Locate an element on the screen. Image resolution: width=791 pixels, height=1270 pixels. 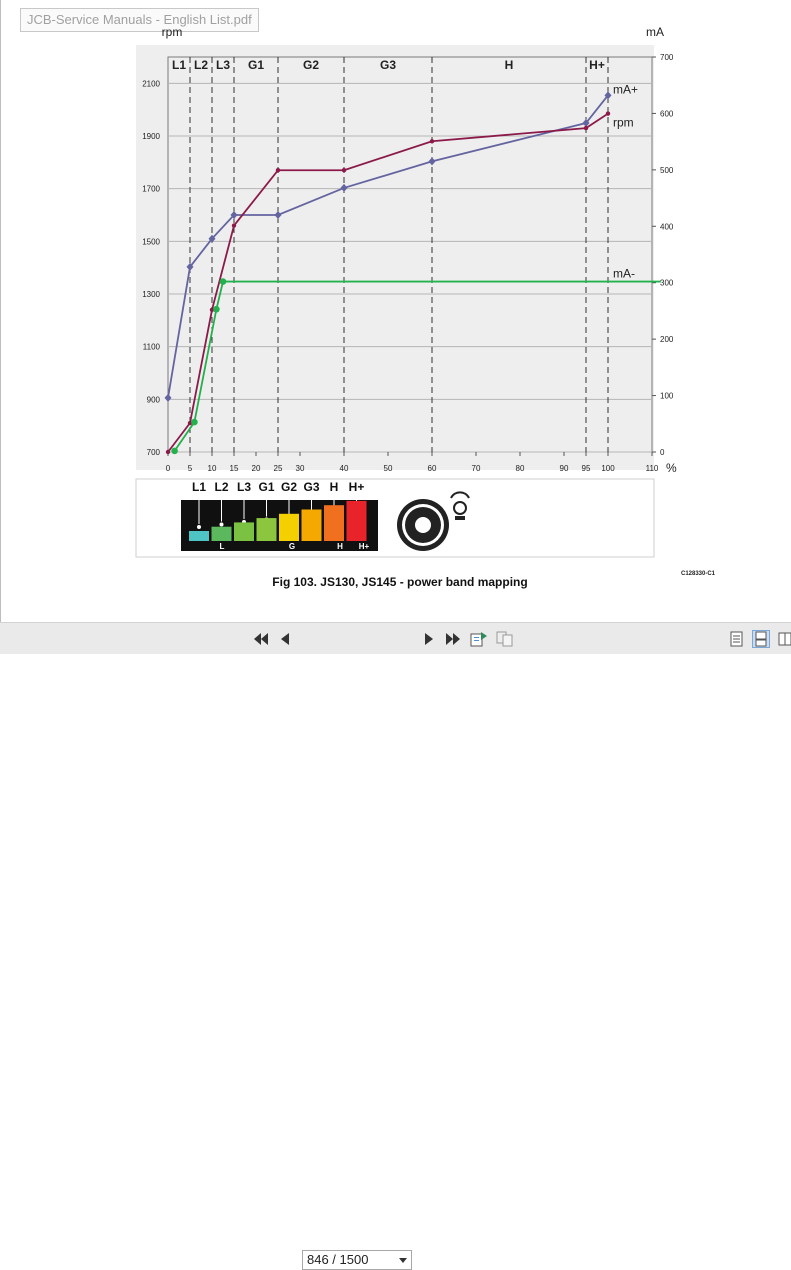
x-tick-label: 5 is located at coordinates (190, 468).